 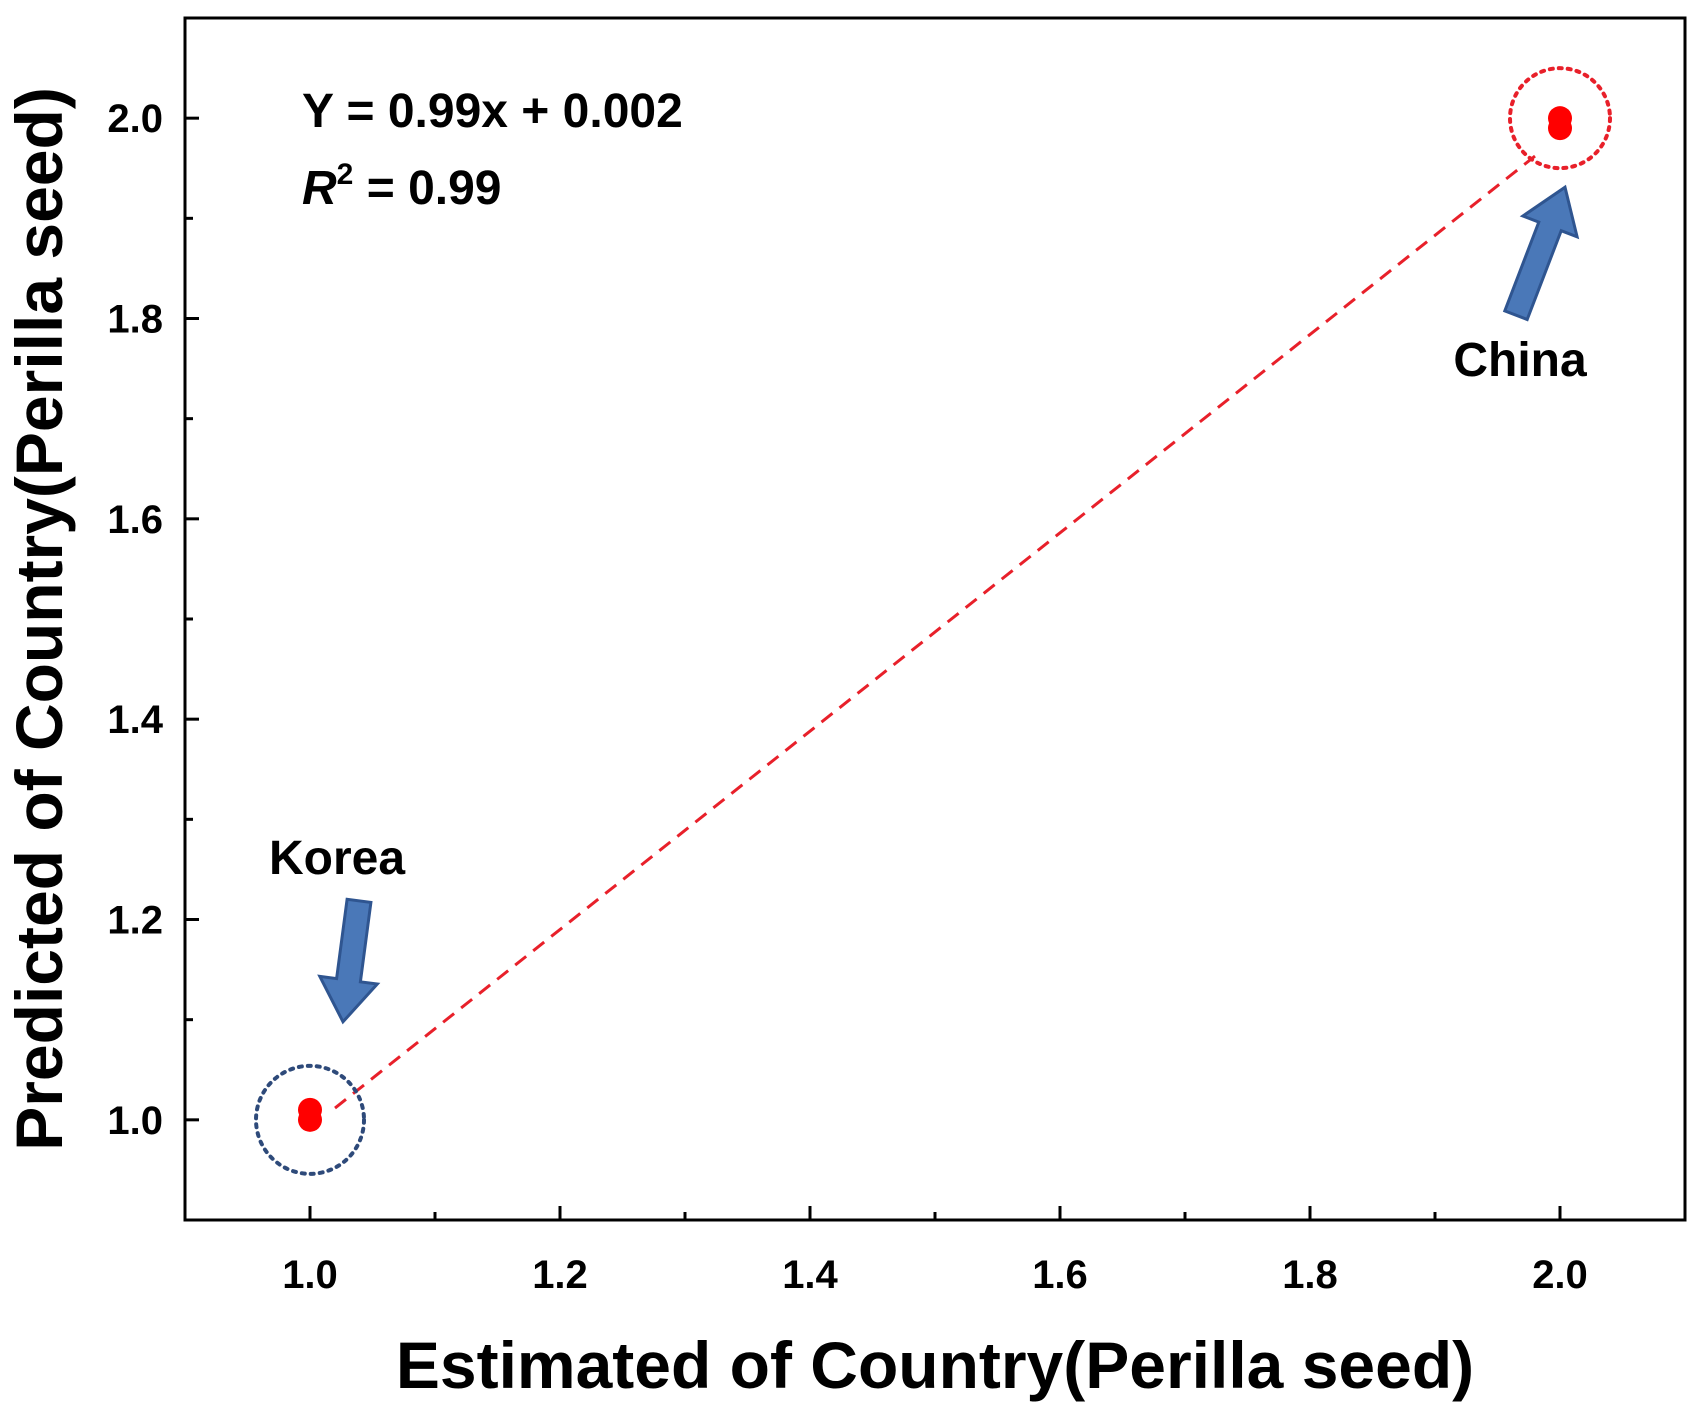 What do you see at coordinates (935, 1251) in the screenshot?
I see `x-axis: 1.0 1.2 1.4 1.6 1.8 2.0` at bounding box center [935, 1251].